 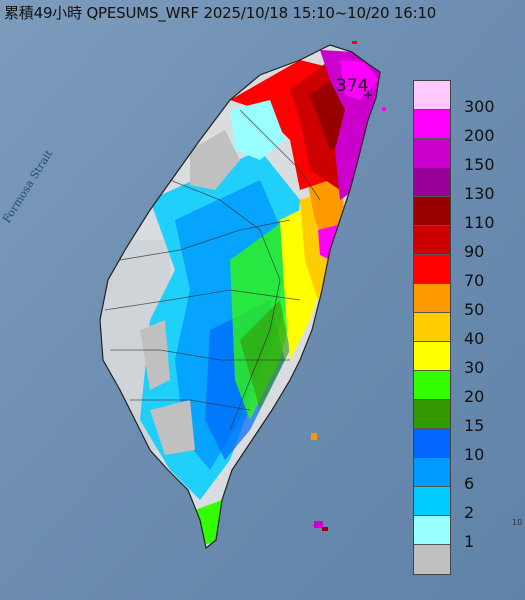 I want to click on legend-label: 10, so click(x=474, y=454).